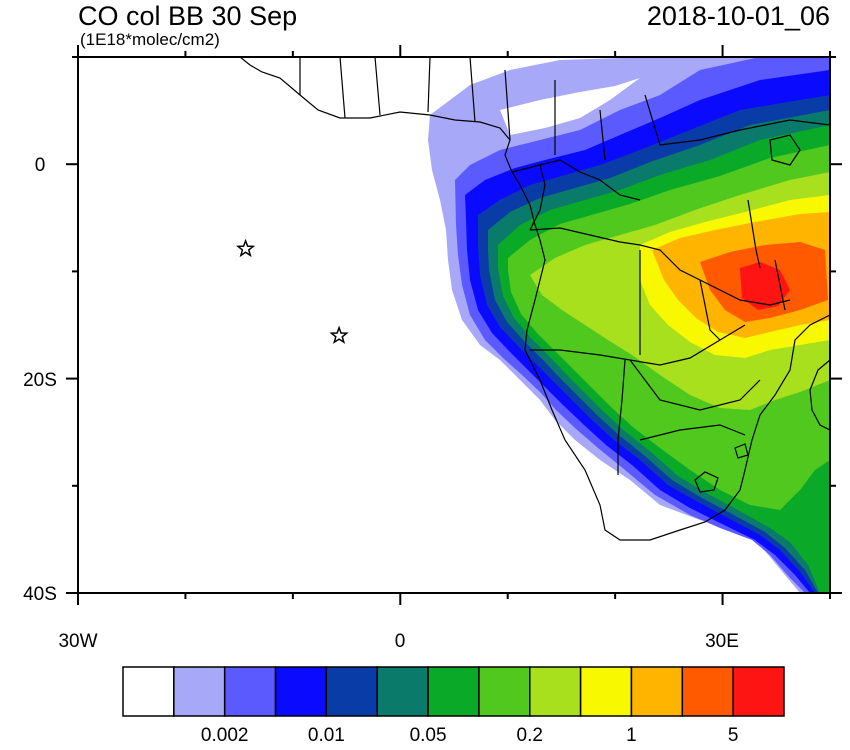 This screenshot has width=850, height=750. What do you see at coordinates (188, 16) in the screenshot?
I see `map-title: CO col BB 30 Sep` at bounding box center [188, 16].